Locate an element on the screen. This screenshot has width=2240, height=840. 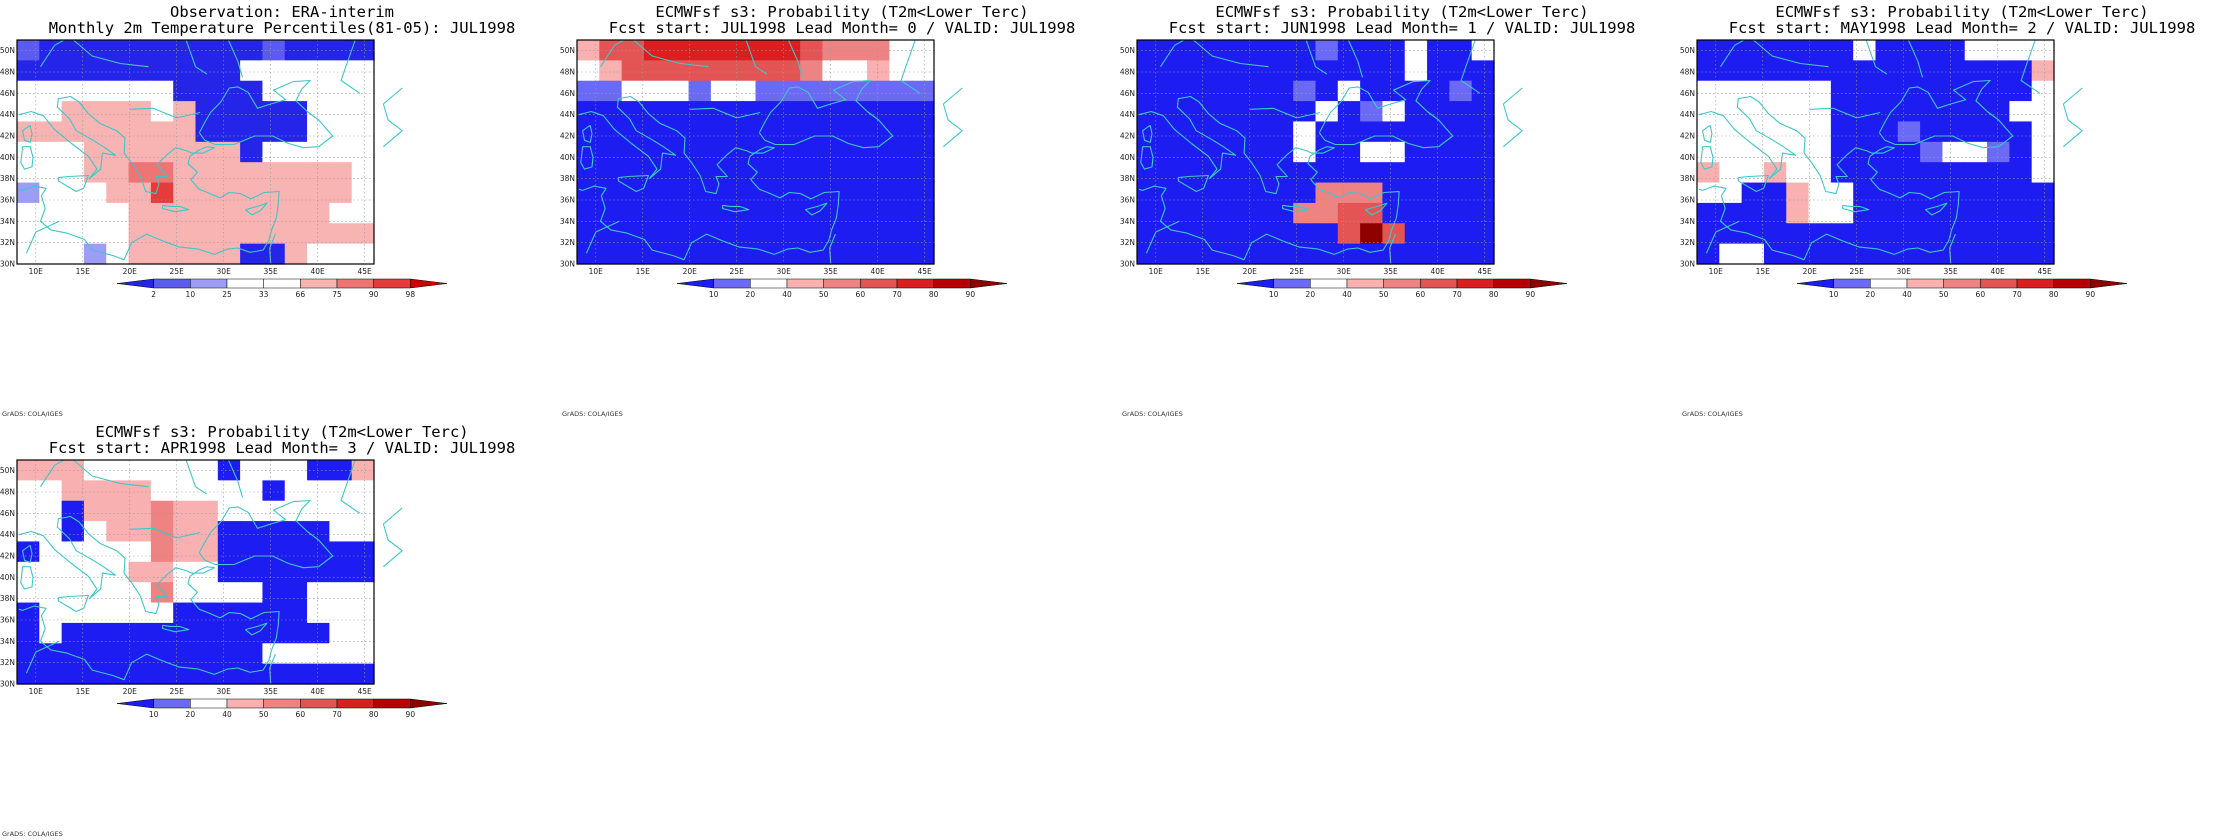
lon-tick-label: 35E is located at coordinates (1391, 271).